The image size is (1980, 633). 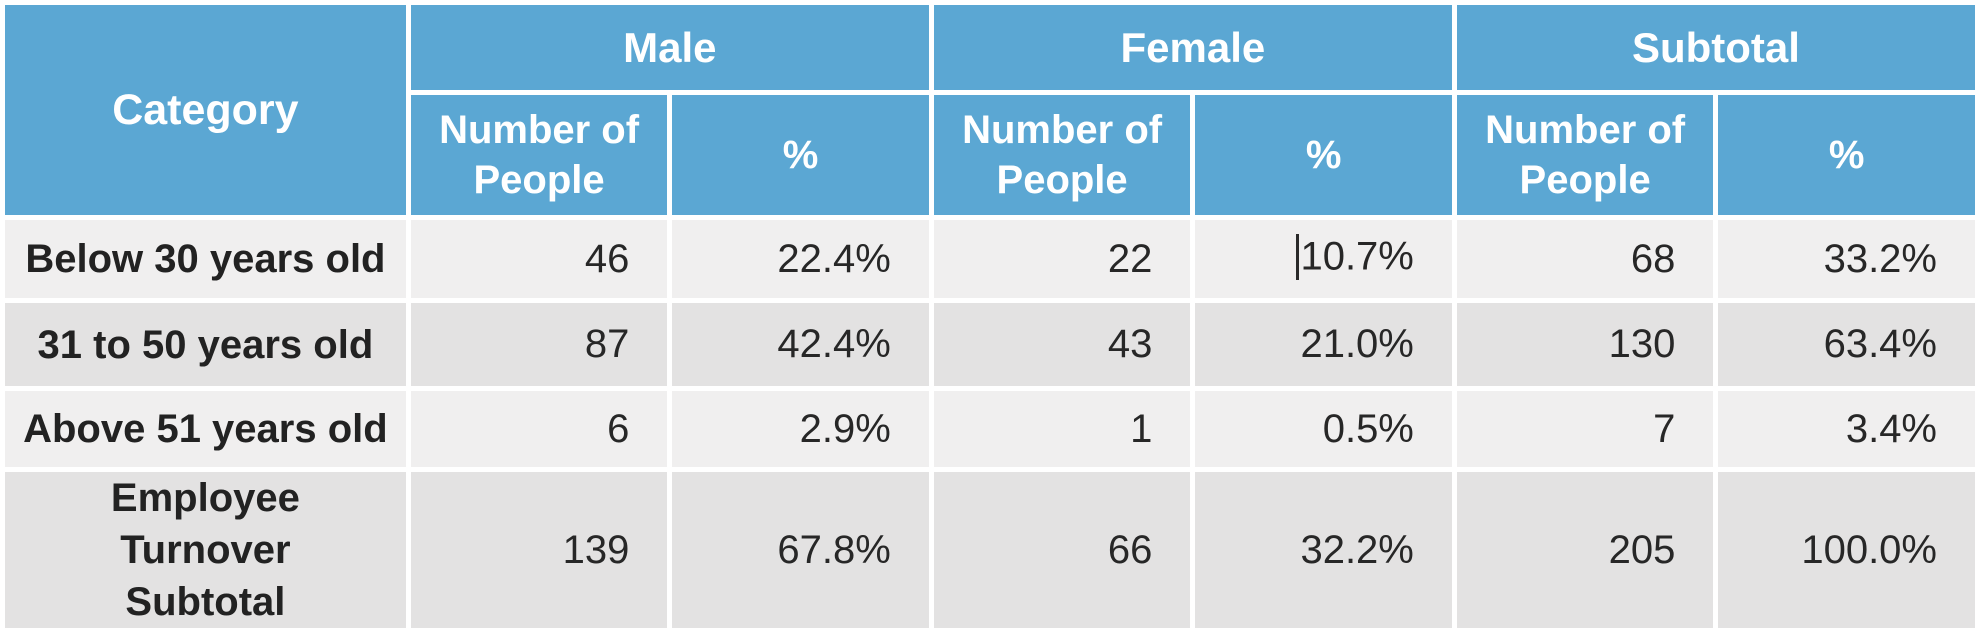 What do you see at coordinates (1846, 429) in the screenshot?
I see `subtotal-pct-cell: 3.4%` at bounding box center [1846, 429].